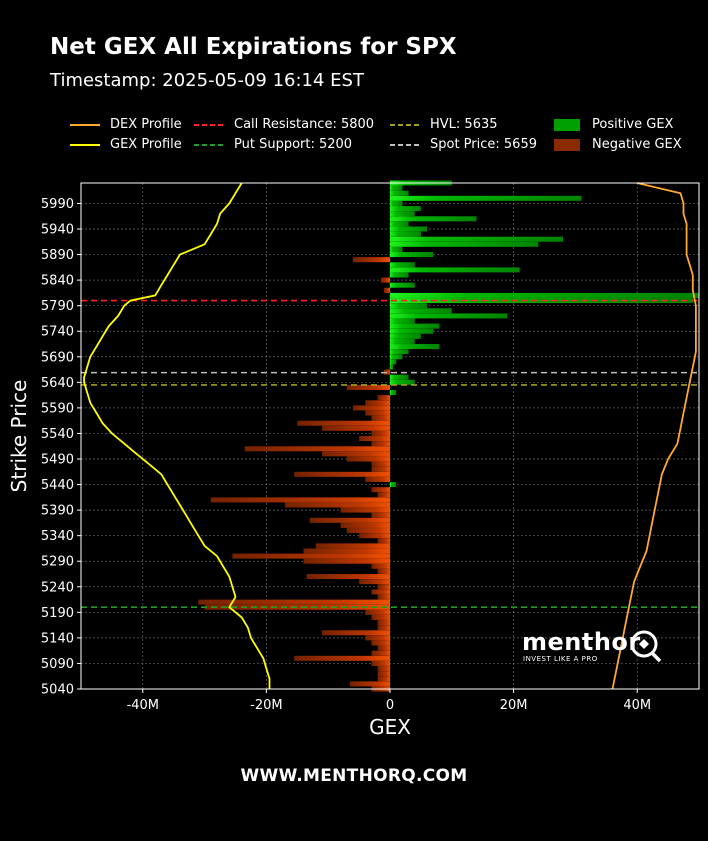  I want to click on y-axis-label: Strike Price, so click(19, 436).